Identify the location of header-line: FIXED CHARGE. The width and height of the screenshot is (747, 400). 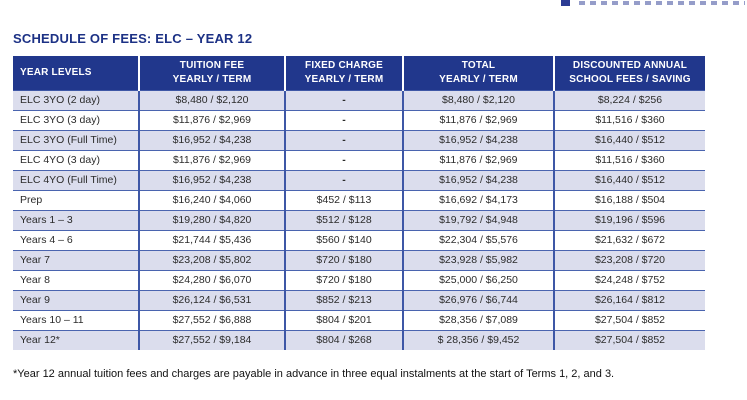
(344, 66).